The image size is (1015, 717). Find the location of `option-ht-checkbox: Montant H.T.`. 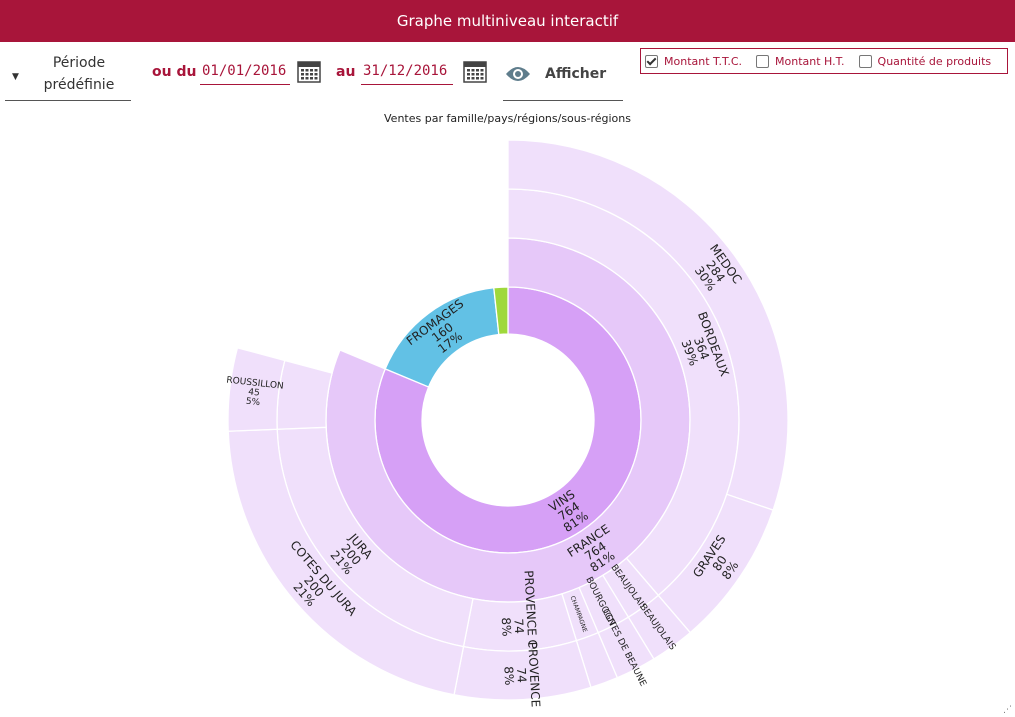

option-ht-checkbox: Montant H.T. is located at coordinates (800, 61).